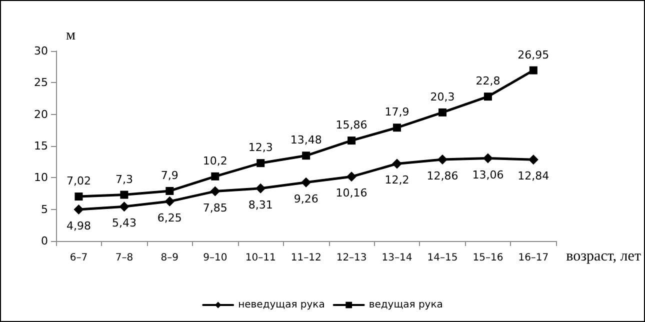 The height and width of the screenshot is (322, 645). I want to click on legend-label: ведущая рука, so click(405, 305).